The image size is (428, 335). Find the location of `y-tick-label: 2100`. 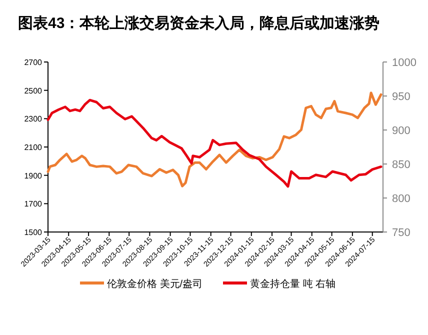

y-tick-label: 2100 is located at coordinates (33, 147).